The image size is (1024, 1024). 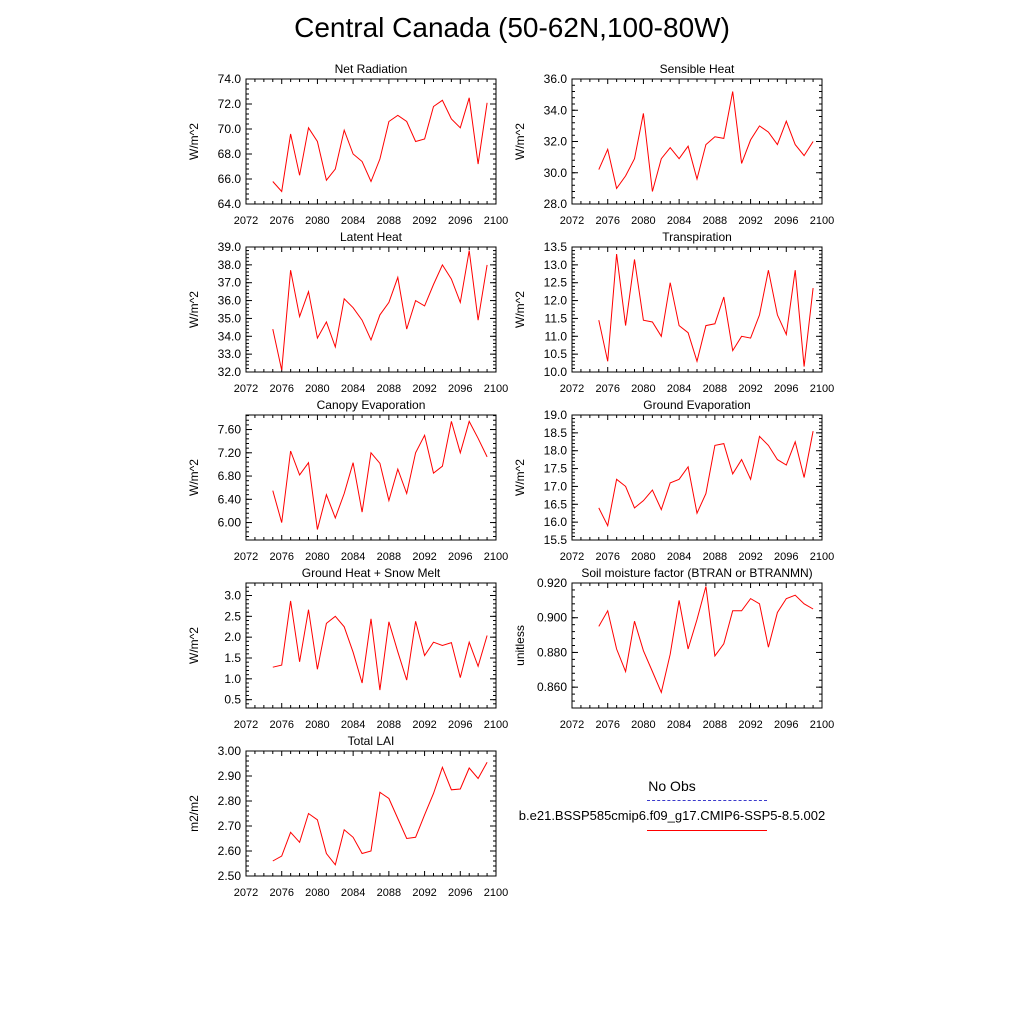 What do you see at coordinates (371, 405) in the screenshot?
I see `panel-title: Canopy Evaporation` at bounding box center [371, 405].